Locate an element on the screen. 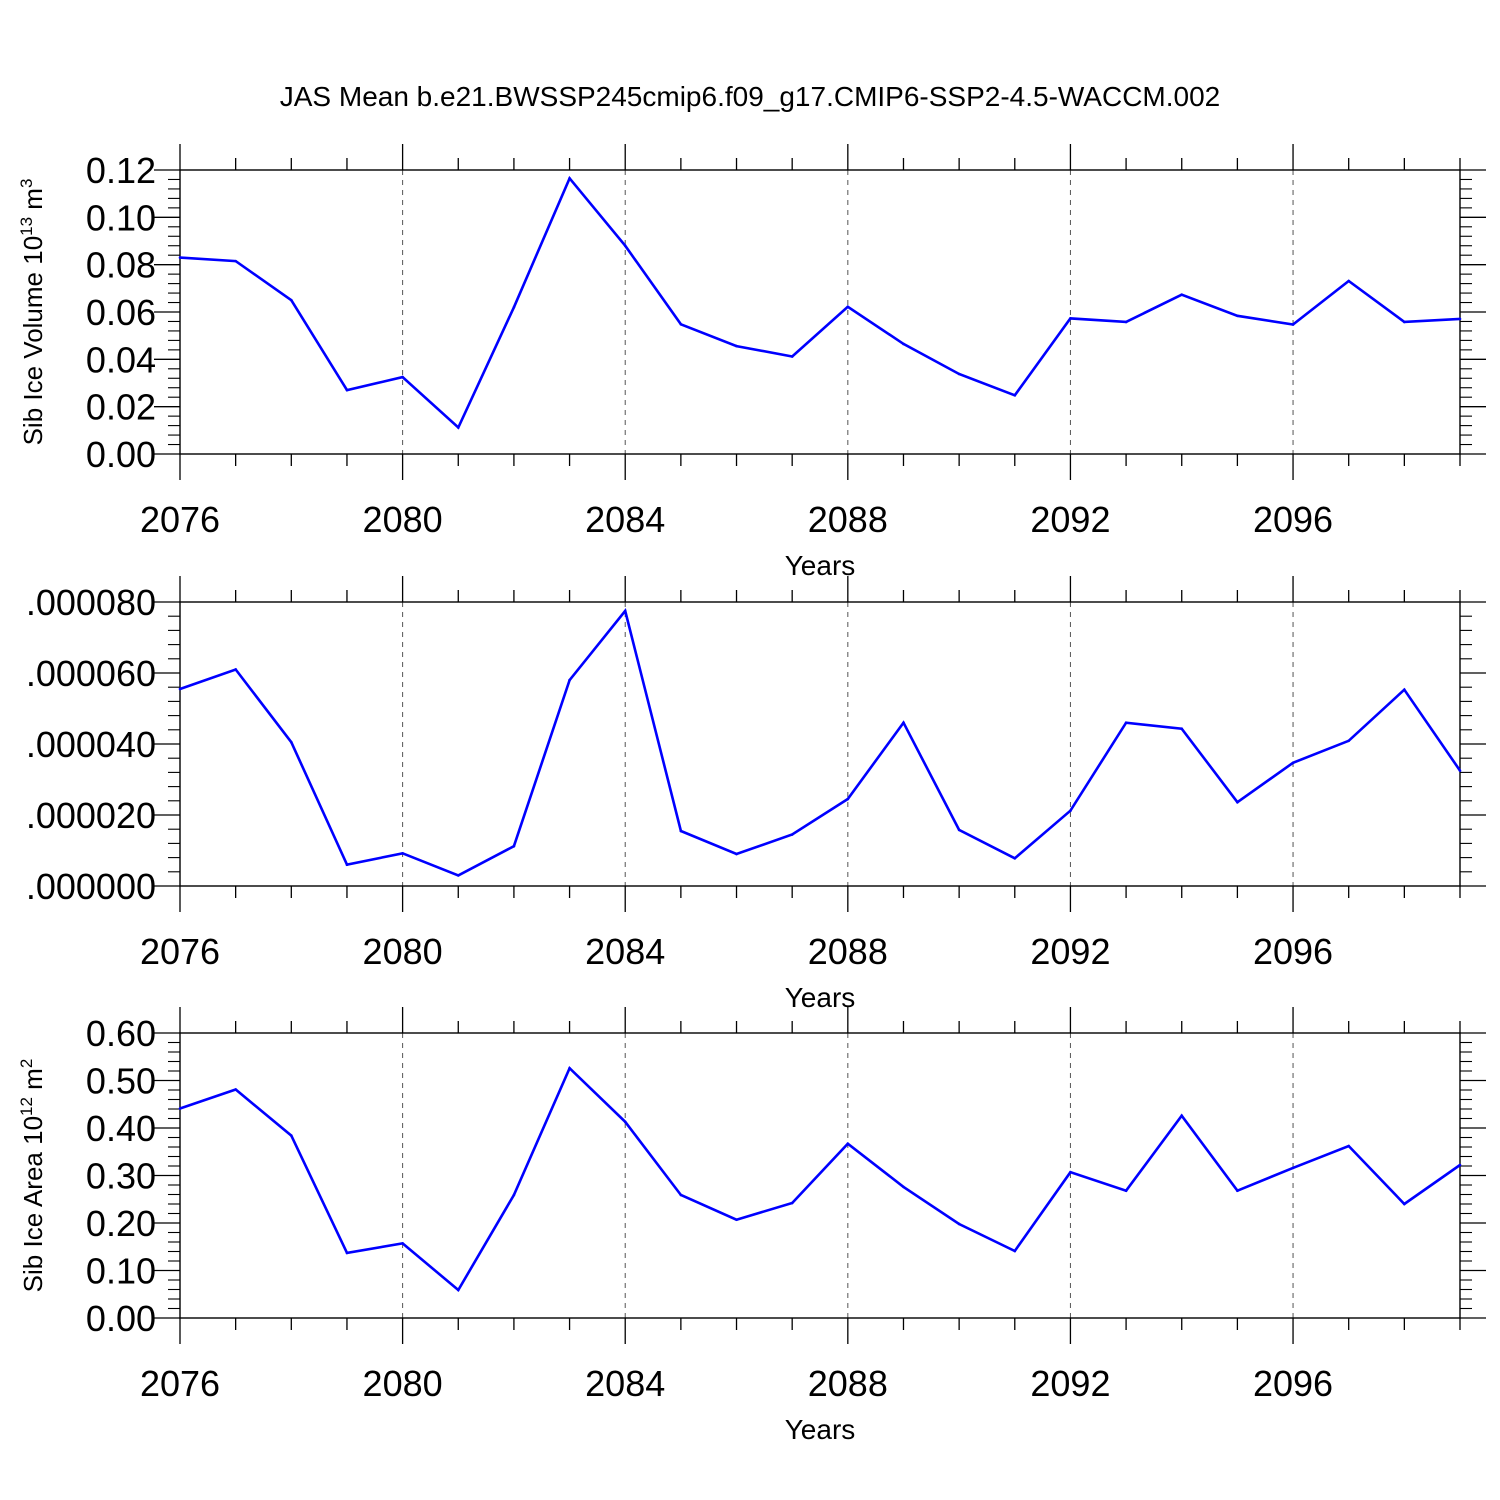 Image resolution: width=1500 pixels, height=1500 pixels. y-tick-label: 0.12 is located at coordinates (121, 170).